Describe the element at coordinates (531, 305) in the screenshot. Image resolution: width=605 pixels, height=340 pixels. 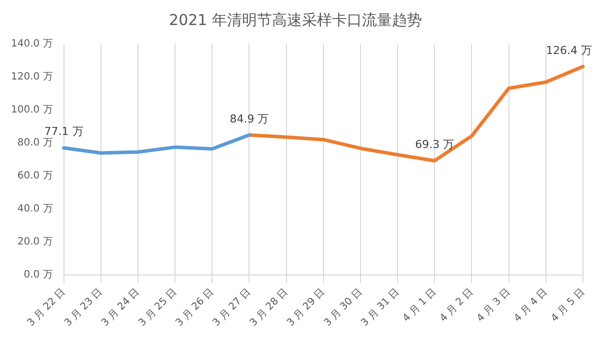
I see `x-tick-label: 4 月 4 日` at that location.